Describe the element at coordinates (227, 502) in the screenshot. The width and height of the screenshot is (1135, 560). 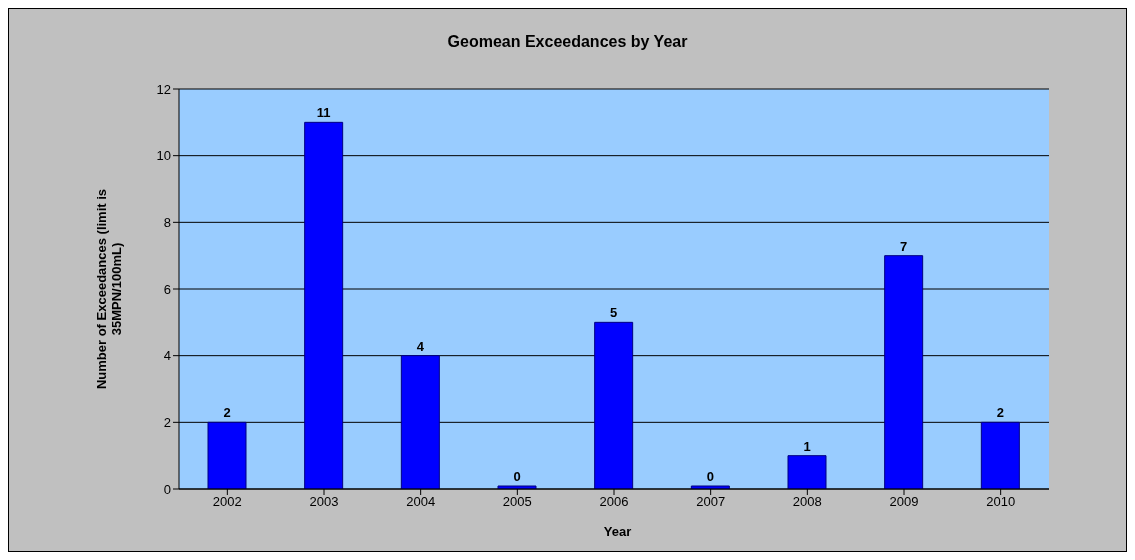
I see `x-tick-label: 2002` at that location.